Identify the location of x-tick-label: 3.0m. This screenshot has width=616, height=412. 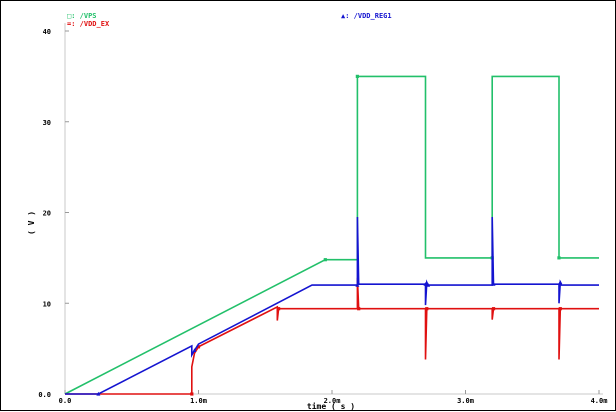
(465, 401).